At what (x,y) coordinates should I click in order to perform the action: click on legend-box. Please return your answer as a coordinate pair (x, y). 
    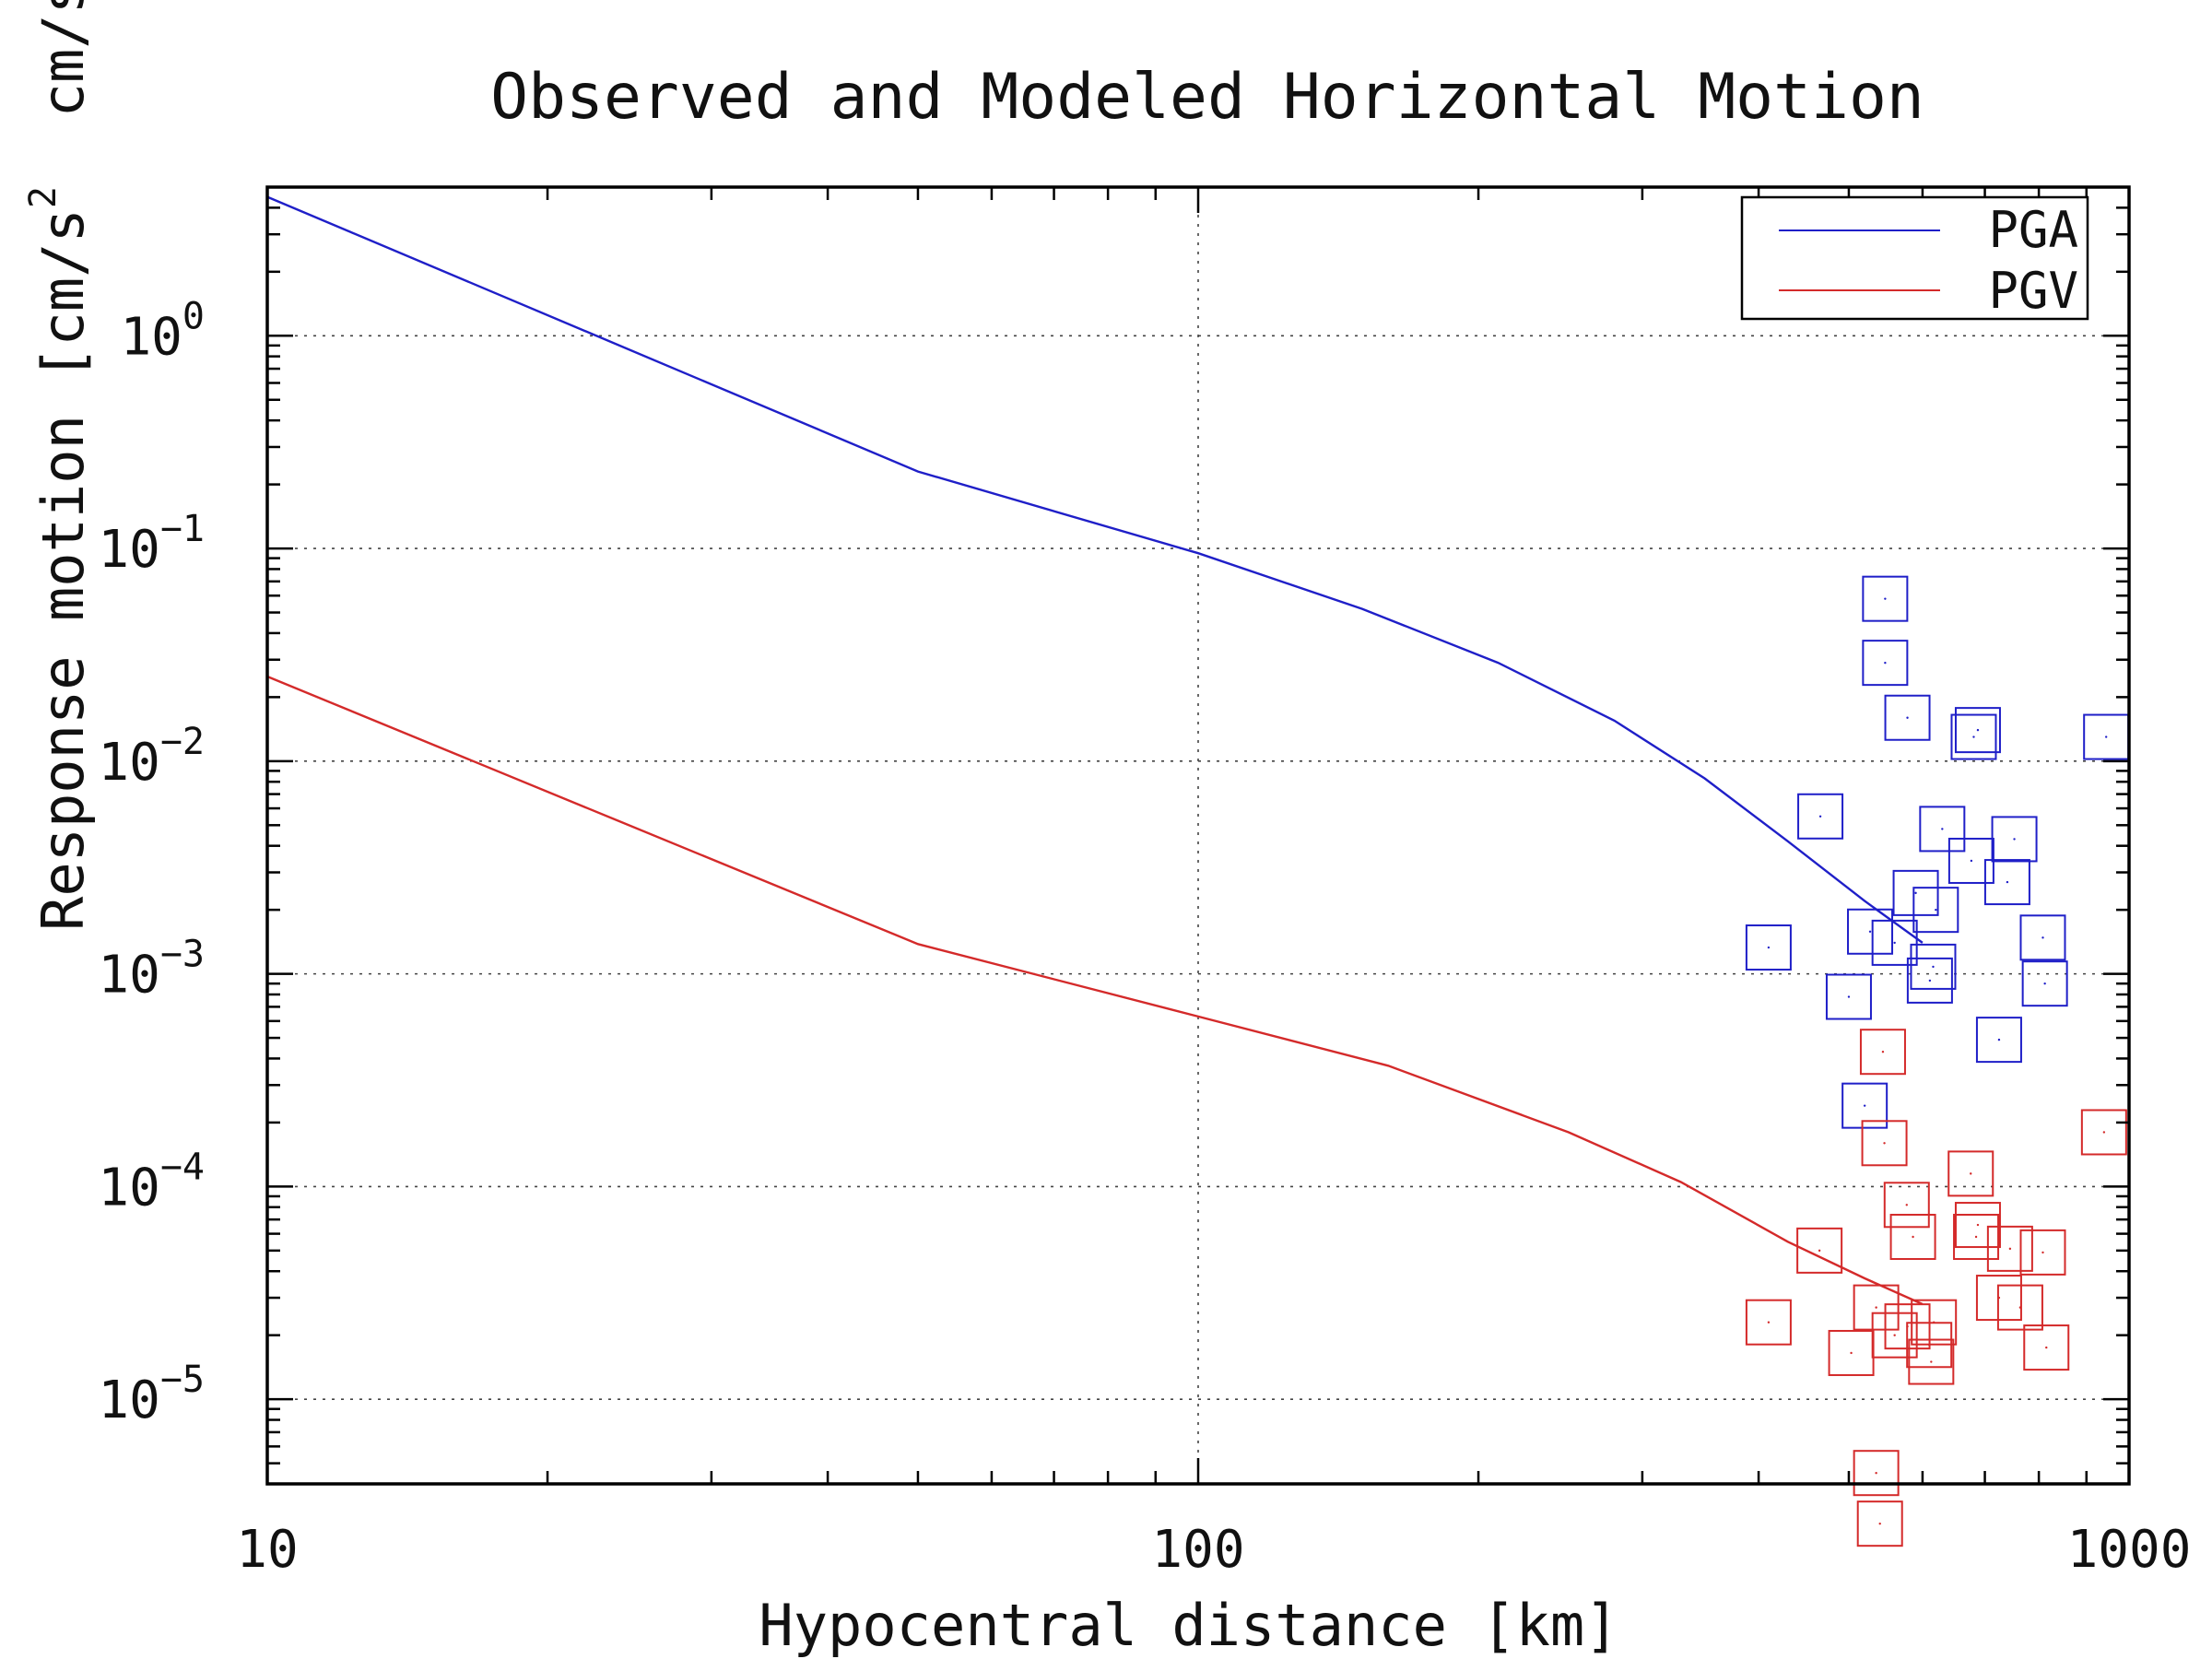
    Looking at the image, I should click on (1914, 258).